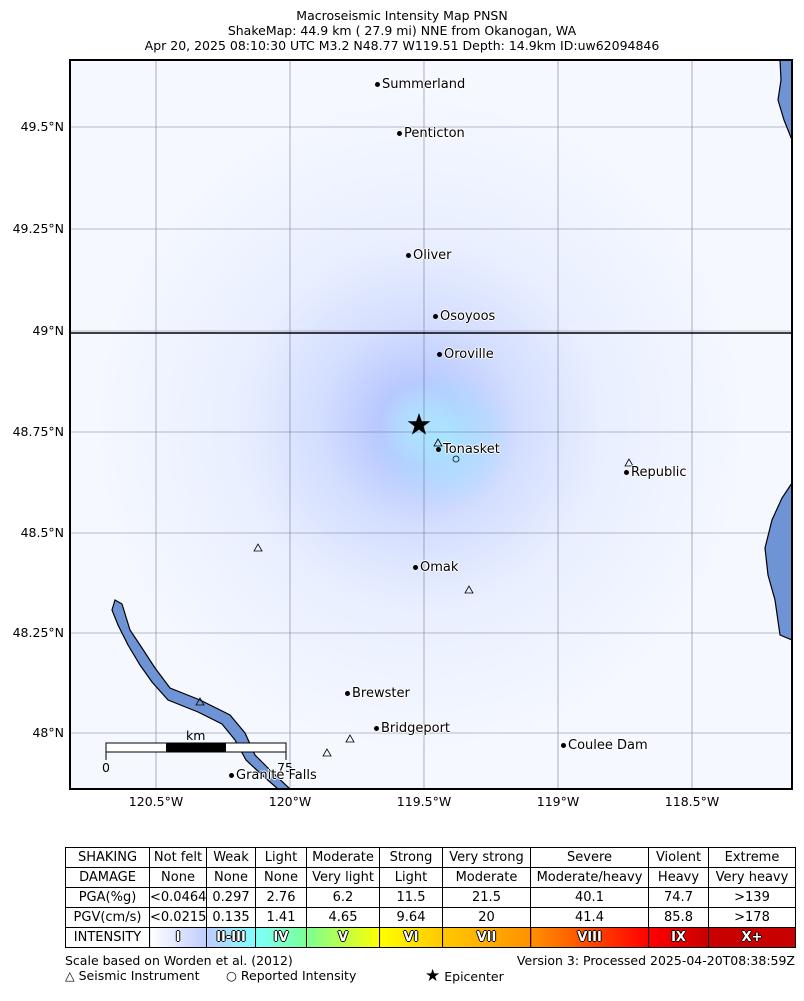 This screenshot has height=1001, width=804. What do you see at coordinates (132, 975) in the screenshot?
I see `legend-seismic-instrument: △ Seismic Instrument` at bounding box center [132, 975].